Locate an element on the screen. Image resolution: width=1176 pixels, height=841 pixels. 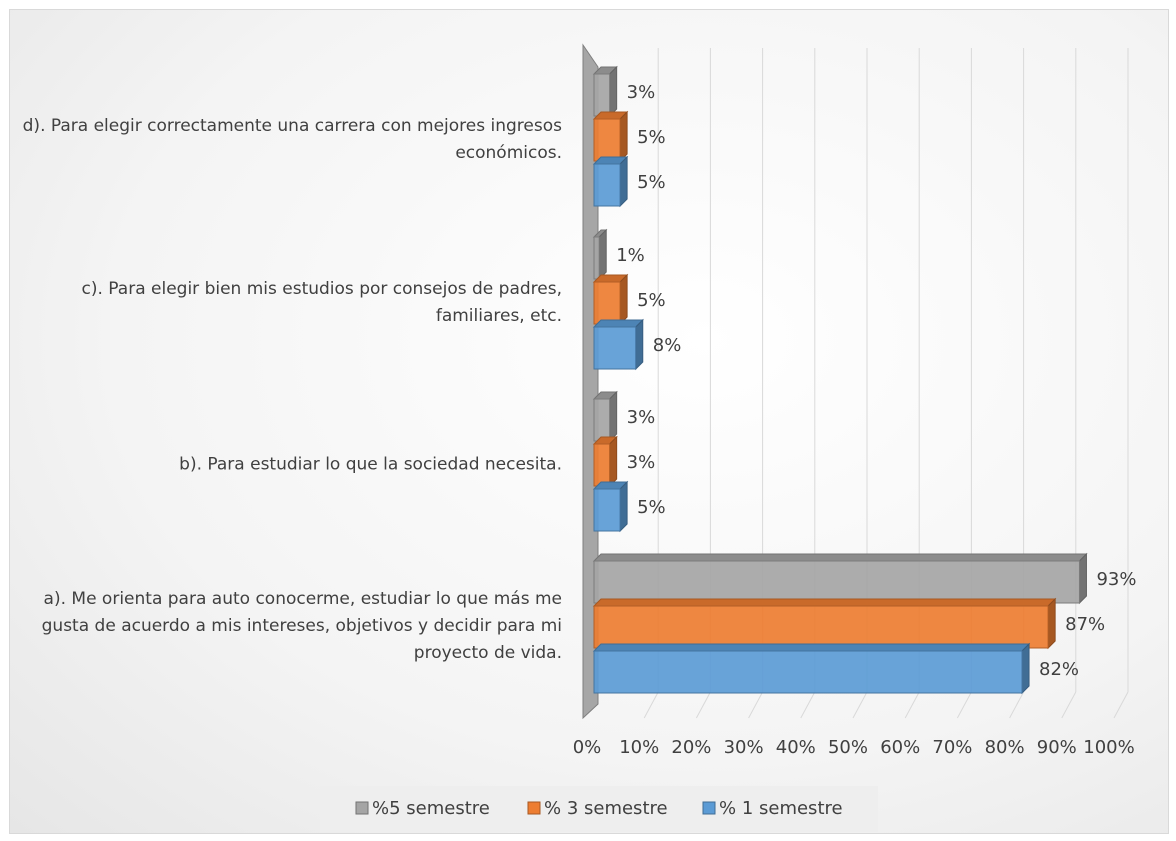
x-tick-label: 40% is located at coordinates (796, 747).